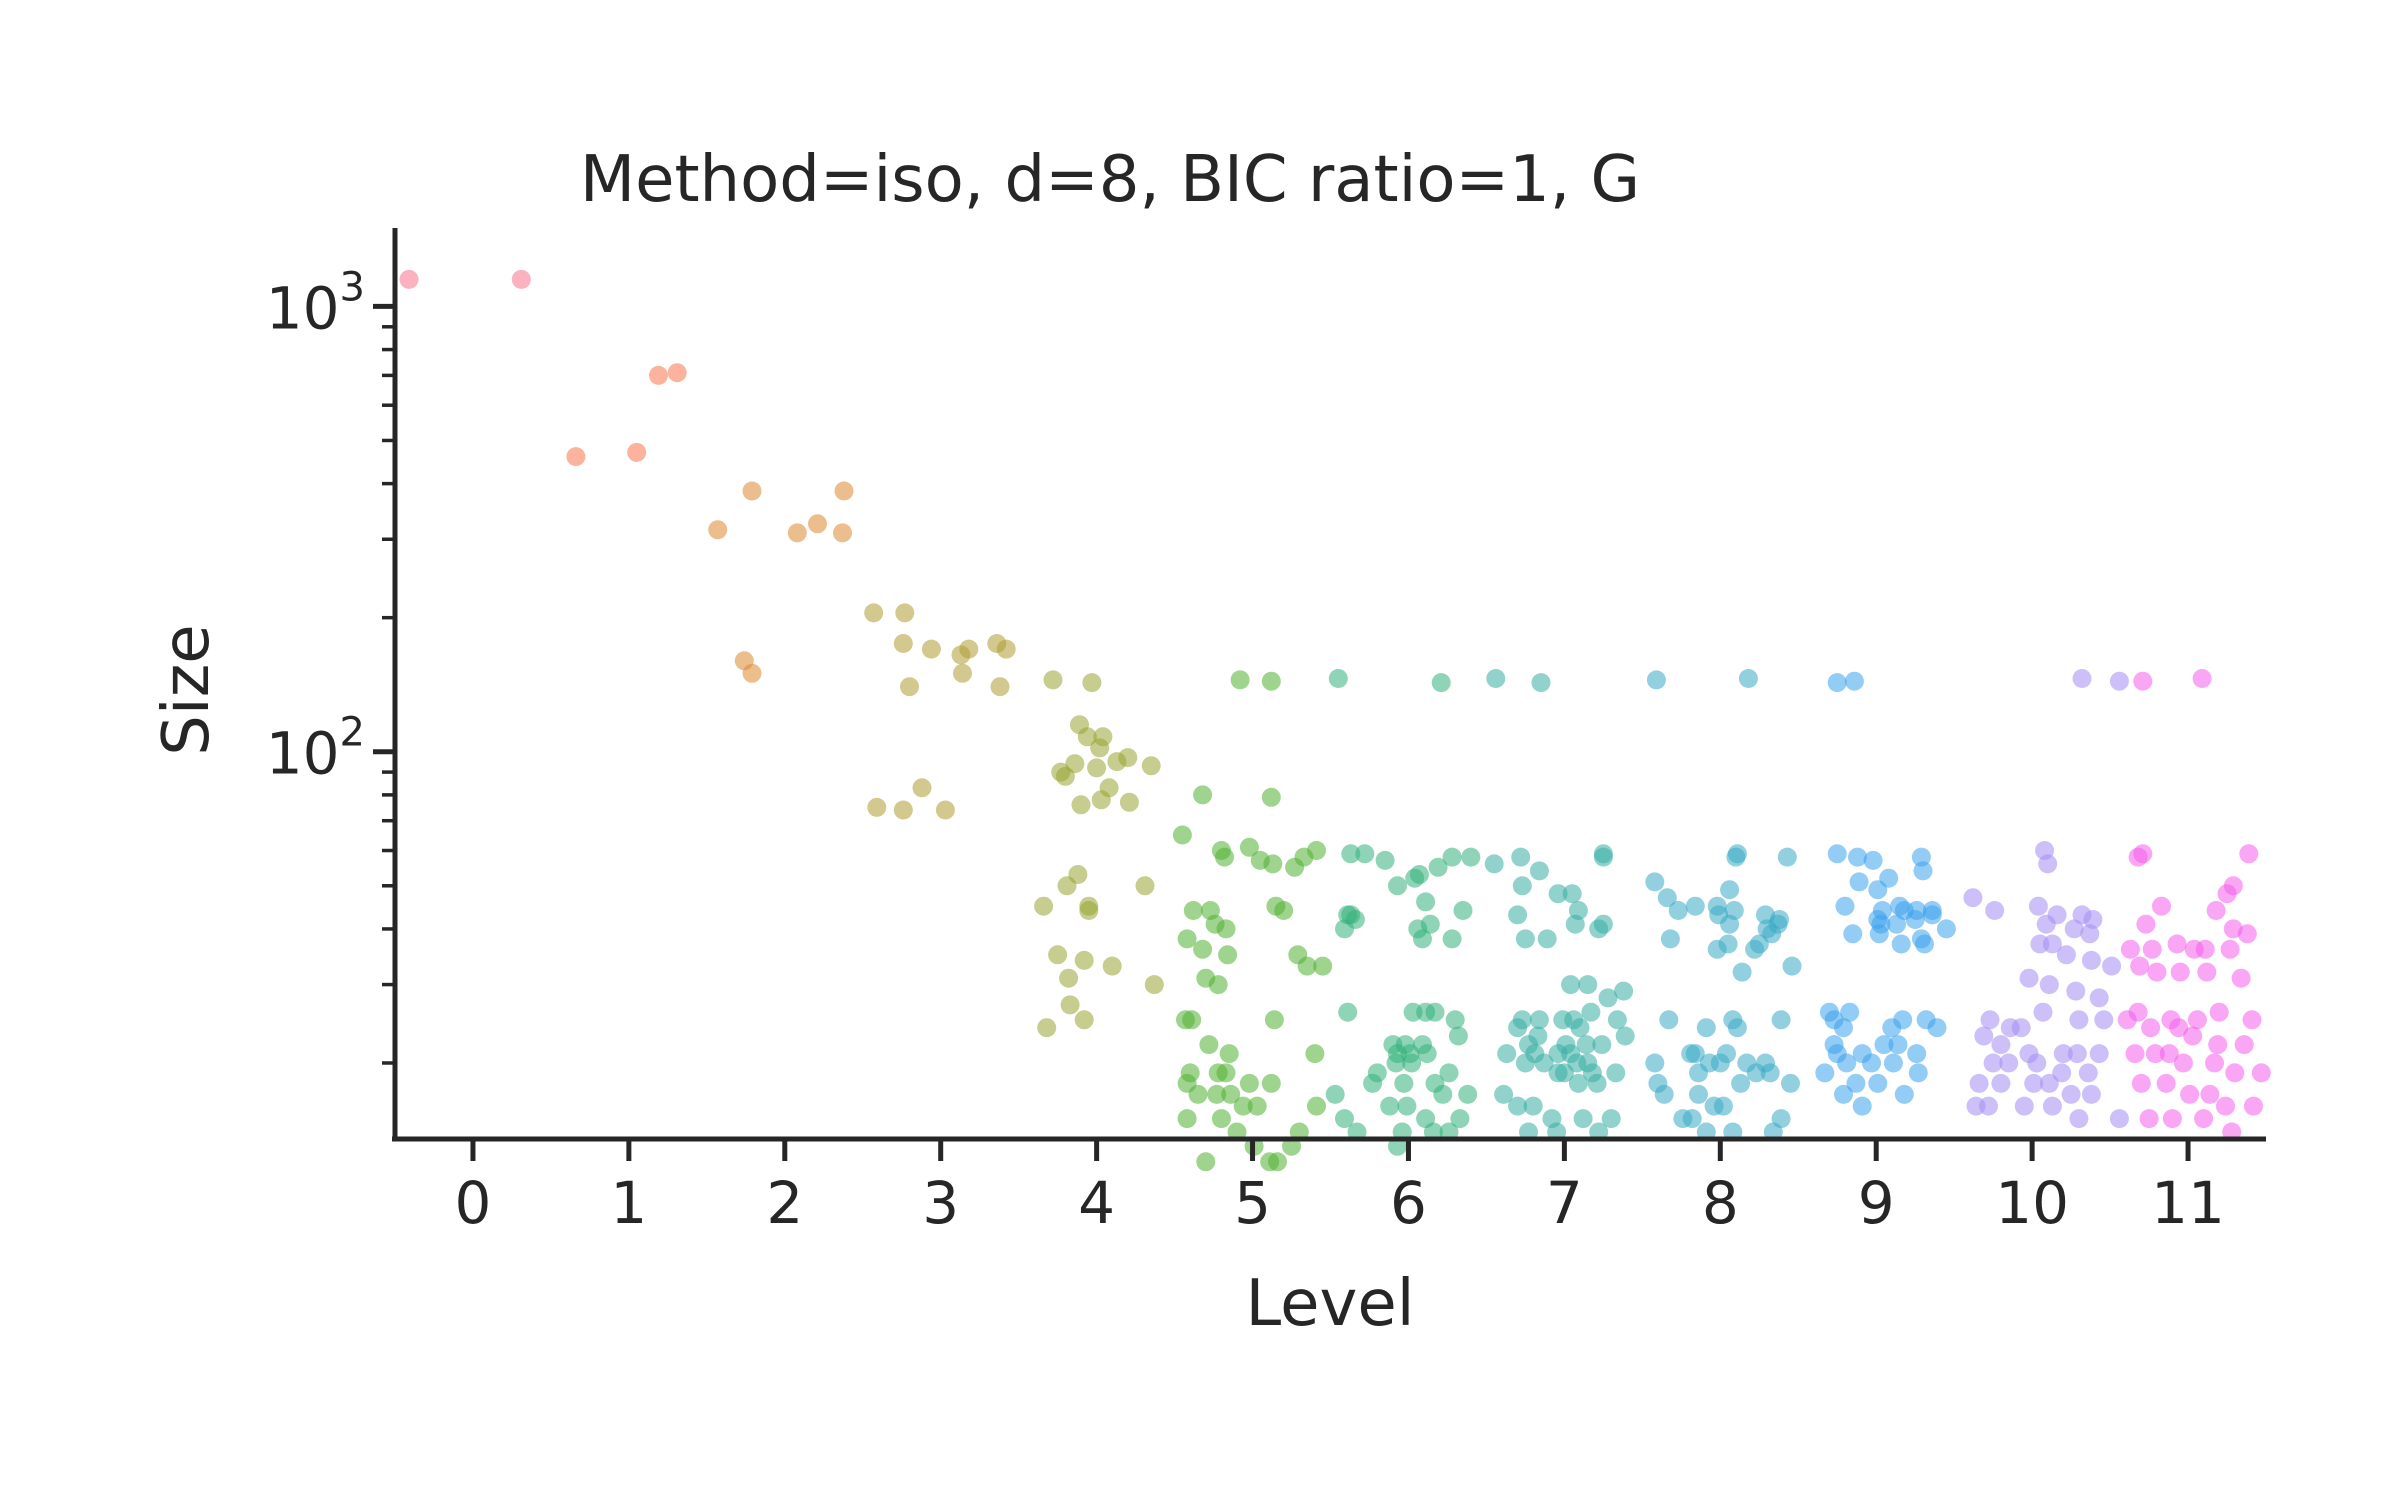 The height and width of the screenshot is (1486, 2401). I want to click on y-axis: 102 103, so click(332, 684).